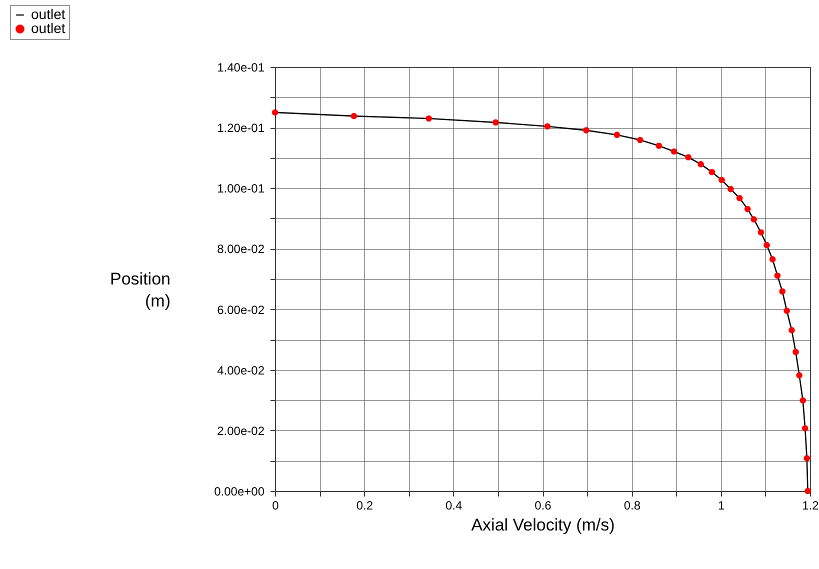  Describe the element at coordinates (241, 189) in the screenshot. I see `y-tick-label: 1.00e-01` at that location.